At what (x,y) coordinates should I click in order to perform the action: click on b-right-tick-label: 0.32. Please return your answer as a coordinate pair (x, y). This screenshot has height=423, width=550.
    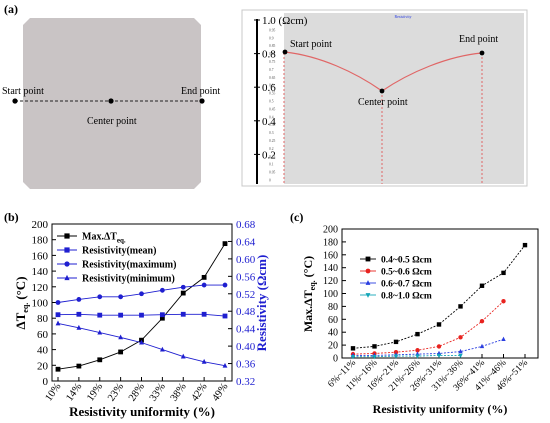
    Looking at the image, I should click on (245, 382).